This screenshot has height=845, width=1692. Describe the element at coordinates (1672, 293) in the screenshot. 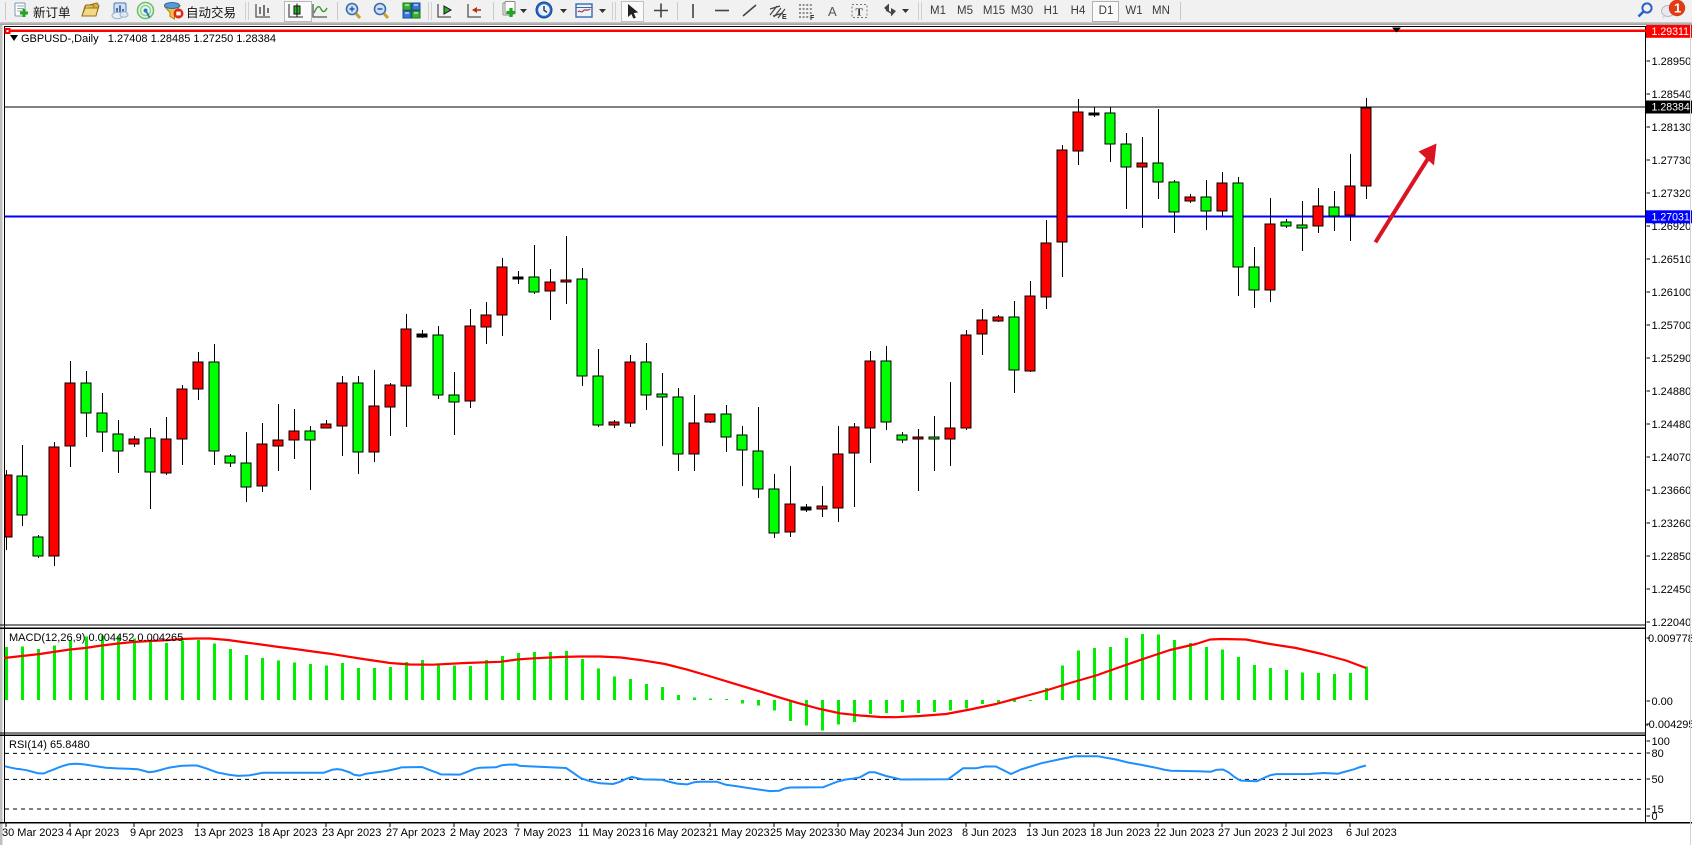

I see `svg-text: 1.26100` at that location.